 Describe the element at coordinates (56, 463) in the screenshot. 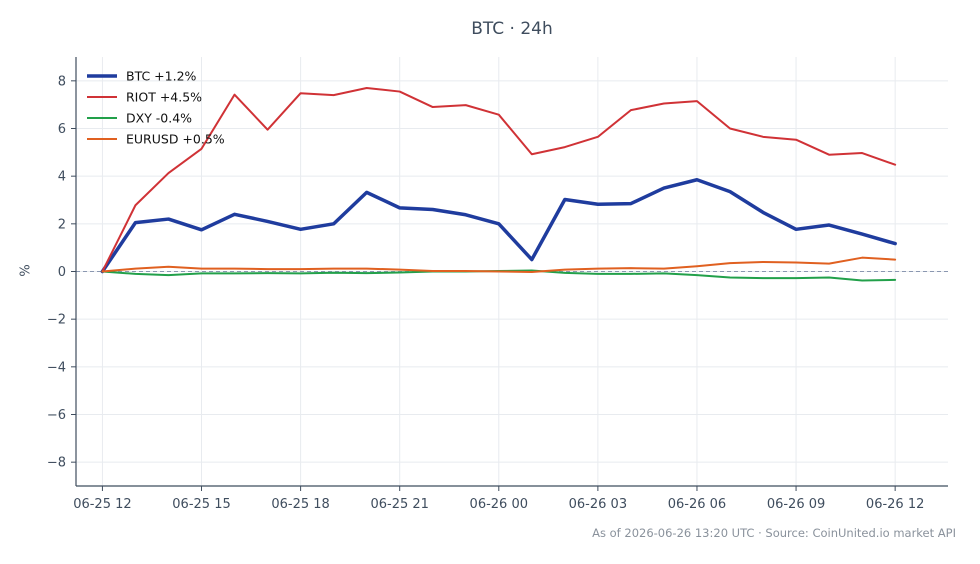

I see `y-tick-label: −8` at that location.